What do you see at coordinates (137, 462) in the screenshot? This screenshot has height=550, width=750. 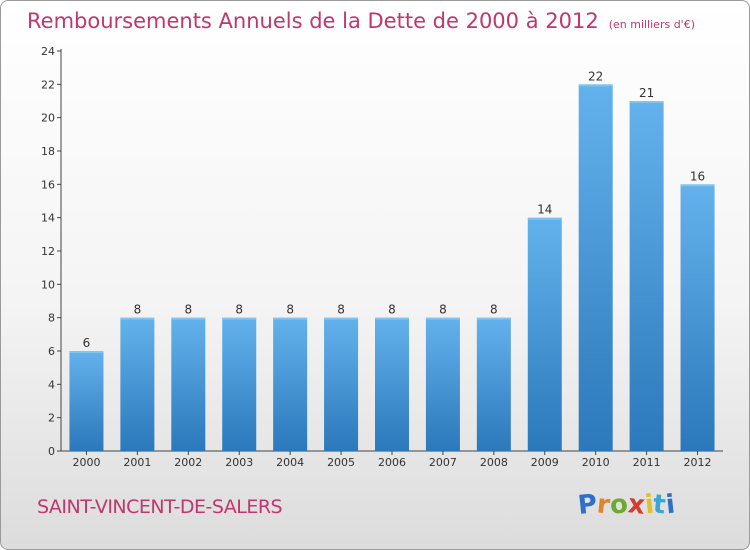 I see `x-tick-label: 2001` at bounding box center [137, 462].